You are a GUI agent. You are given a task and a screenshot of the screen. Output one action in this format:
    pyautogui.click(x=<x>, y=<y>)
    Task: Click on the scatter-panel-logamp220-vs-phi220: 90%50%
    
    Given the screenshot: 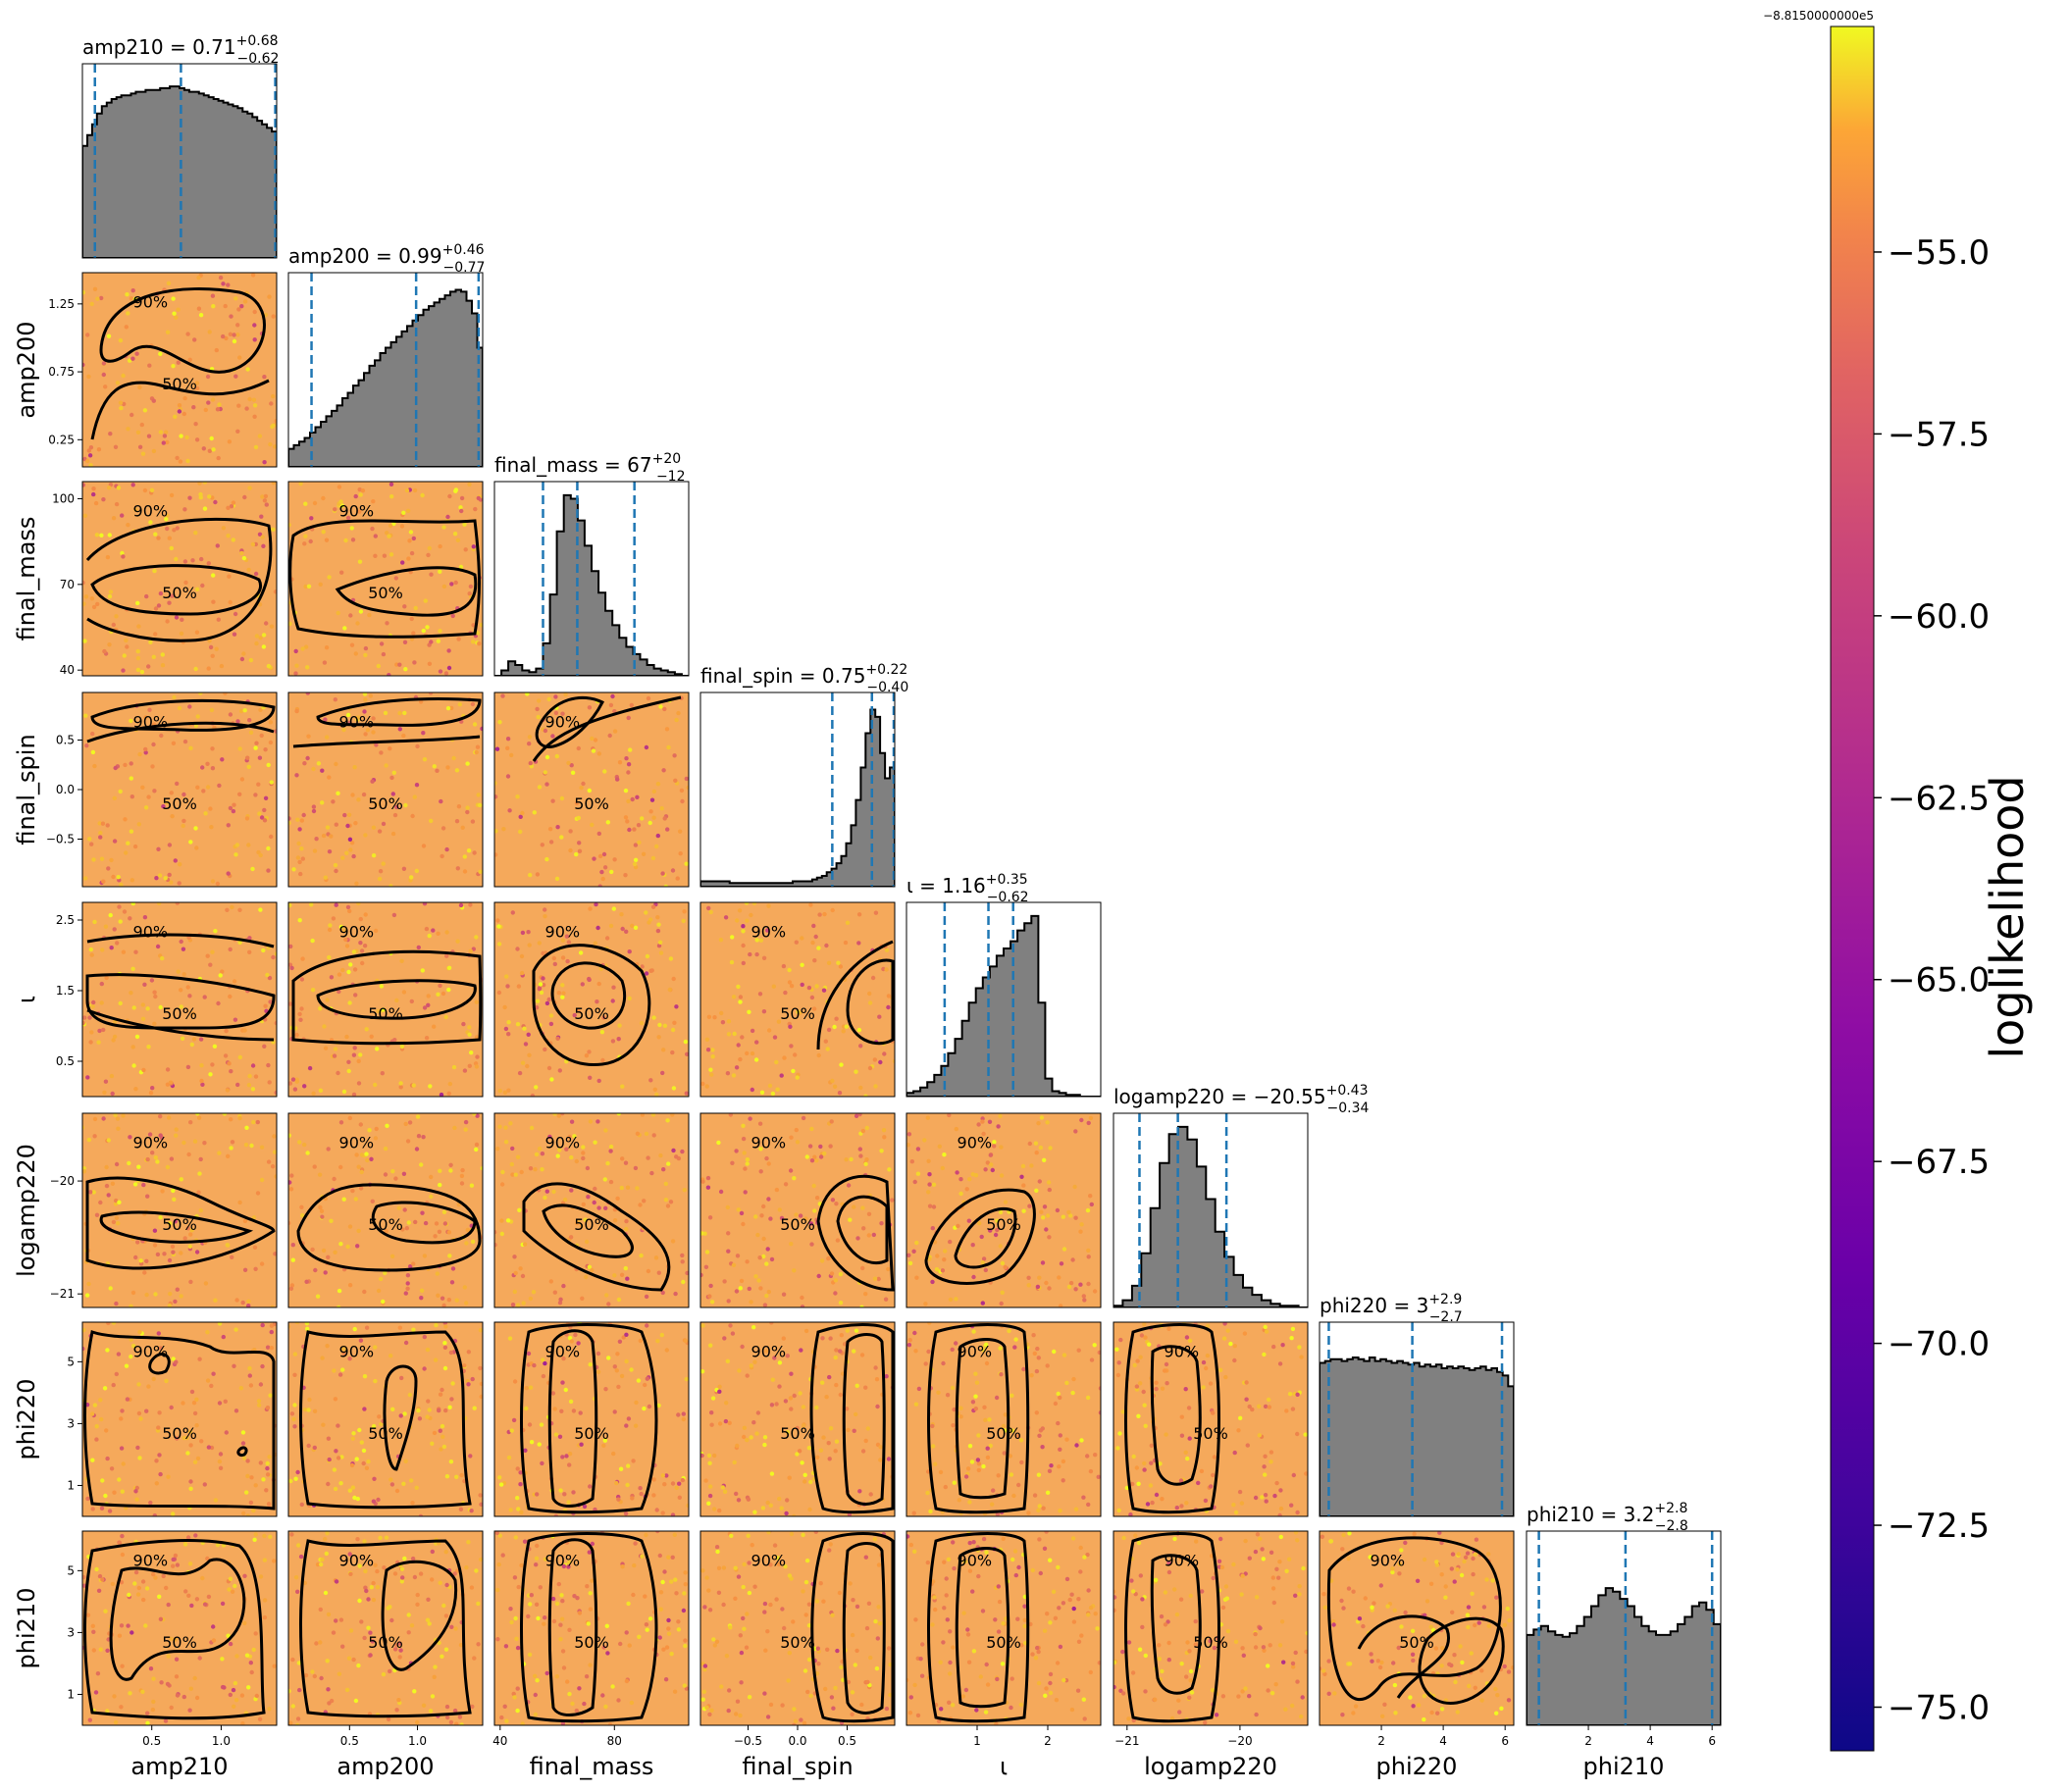 What is the action you would take?
    pyautogui.click(x=1211, y=1419)
    